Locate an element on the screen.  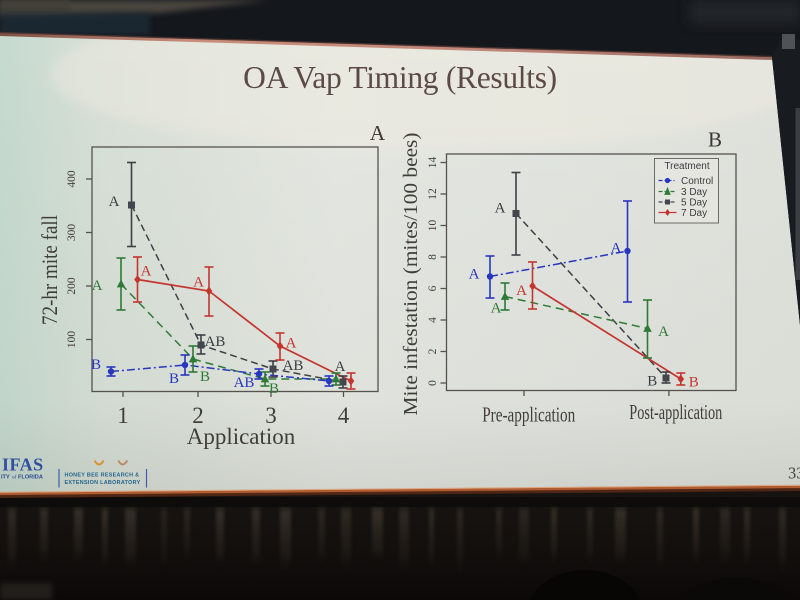
svg-text: IFAS is located at coordinates (23, 465).